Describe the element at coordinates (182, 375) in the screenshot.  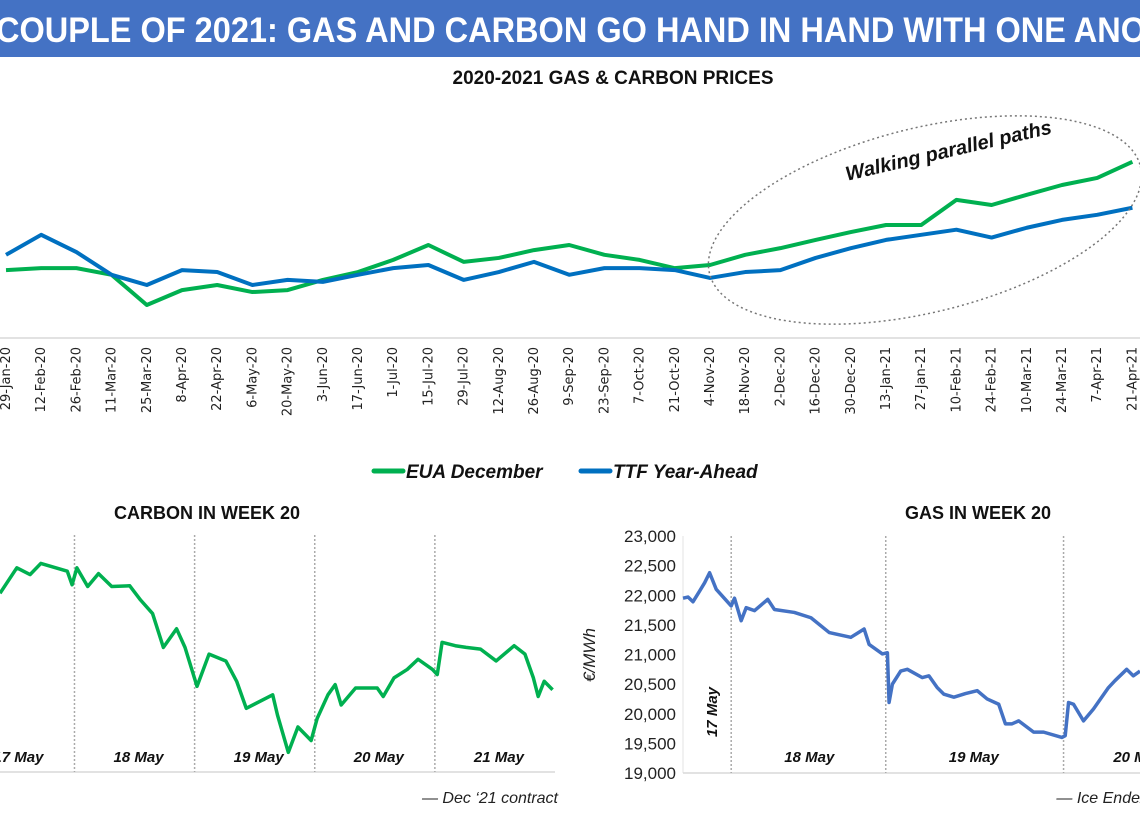
I see `x-tick-label: 8-Apr-20` at that location.